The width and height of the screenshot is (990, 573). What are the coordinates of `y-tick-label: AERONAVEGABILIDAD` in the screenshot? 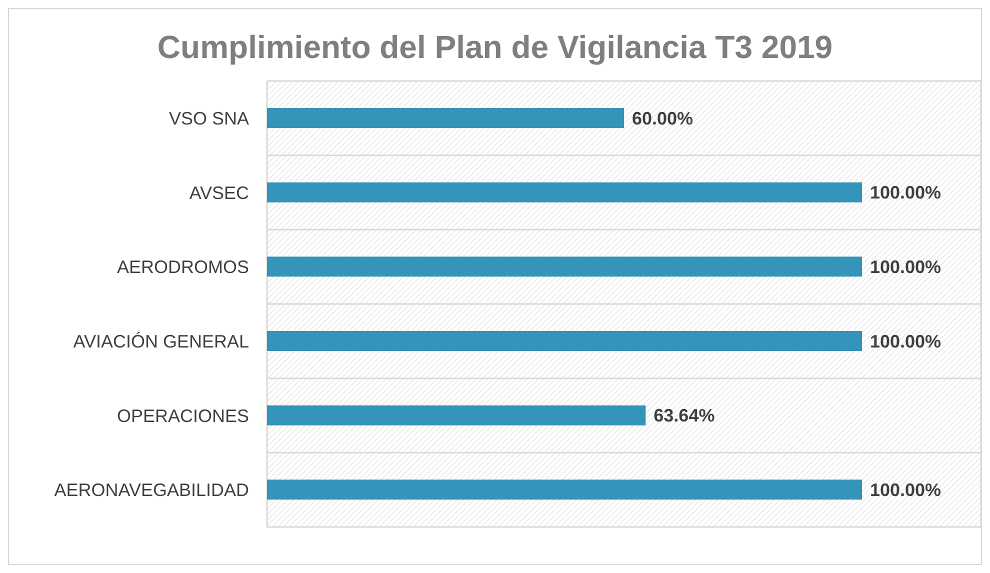 It's located at (151, 490).